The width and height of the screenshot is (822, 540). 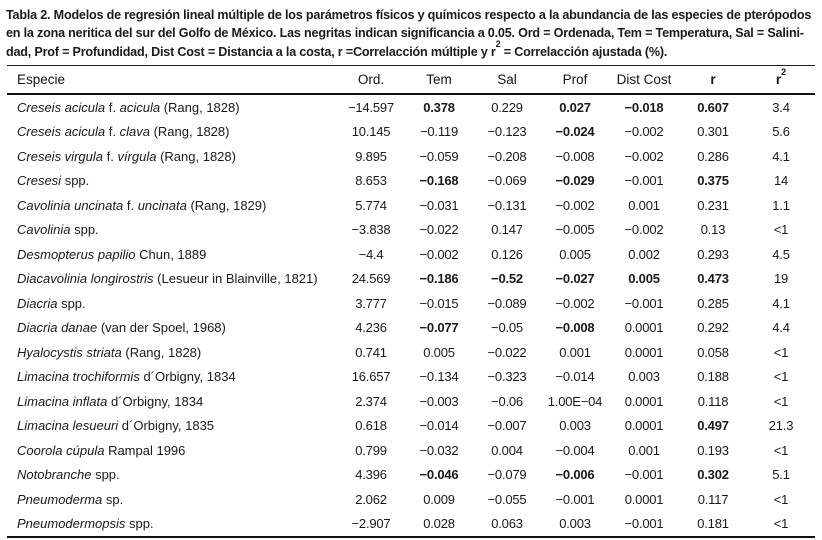 I want to click on cell-sal: −0.022, so click(x=507, y=352).